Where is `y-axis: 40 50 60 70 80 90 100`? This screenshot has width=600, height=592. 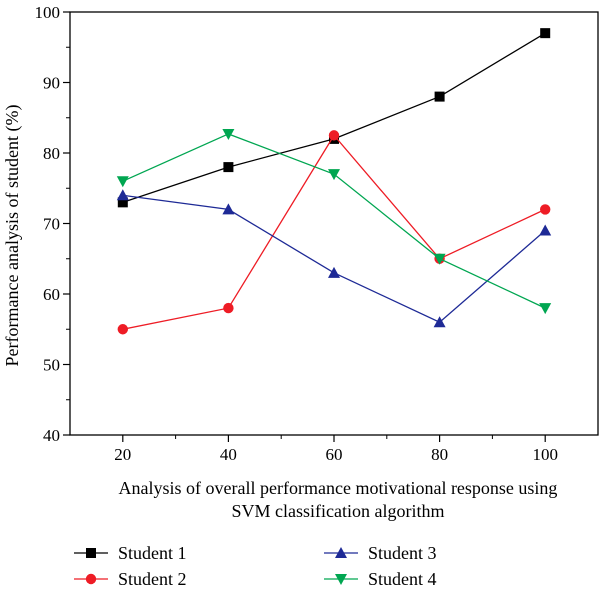
y-axis: 40 50 60 70 80 90 100 is located at coordinates (52, 224).